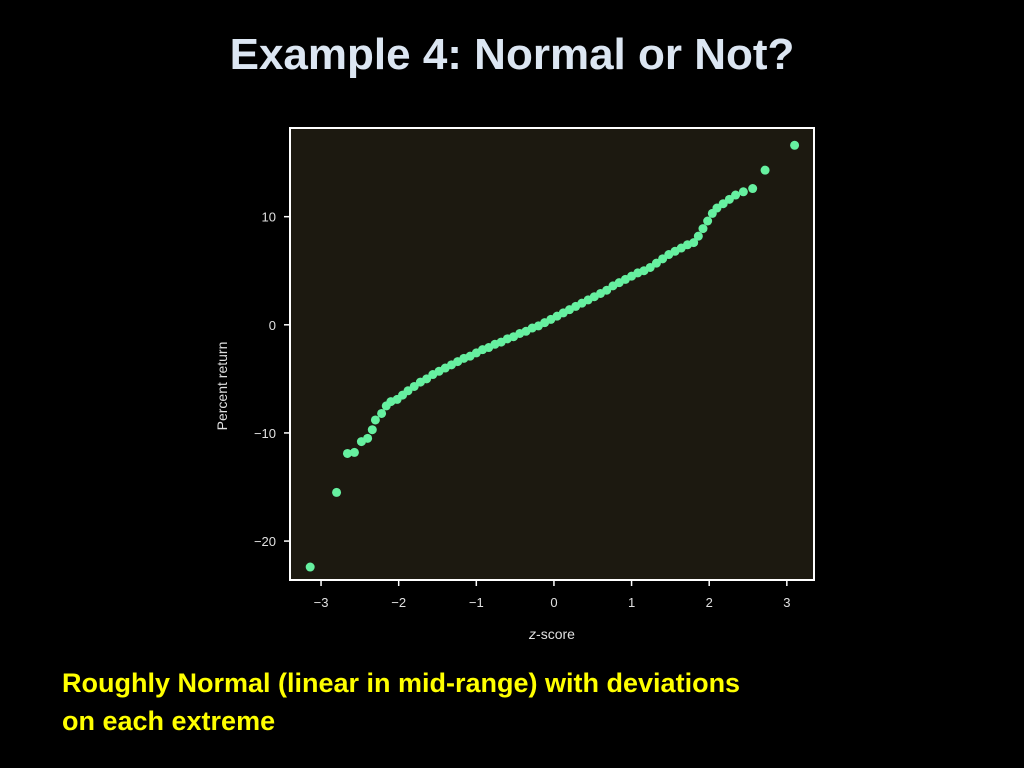 The width and height of the screenshot is (1024, 768). I want to click on y-tick-label: 0, so click(272, 325).